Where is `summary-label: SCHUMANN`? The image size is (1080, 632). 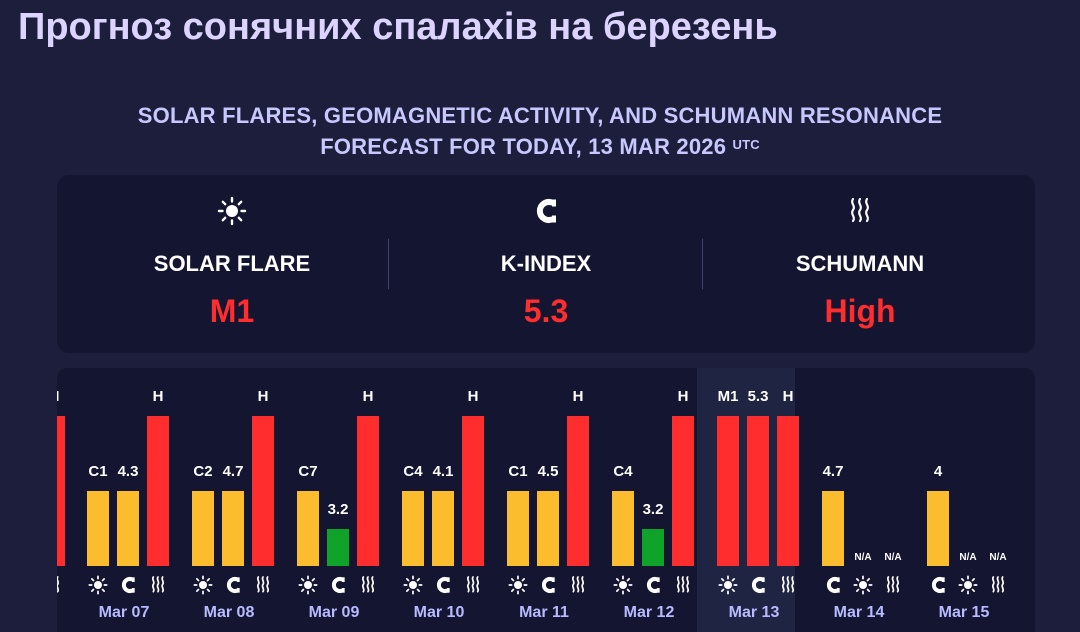 summary-label: SCHUMANN is located at coordinates (860, 263).